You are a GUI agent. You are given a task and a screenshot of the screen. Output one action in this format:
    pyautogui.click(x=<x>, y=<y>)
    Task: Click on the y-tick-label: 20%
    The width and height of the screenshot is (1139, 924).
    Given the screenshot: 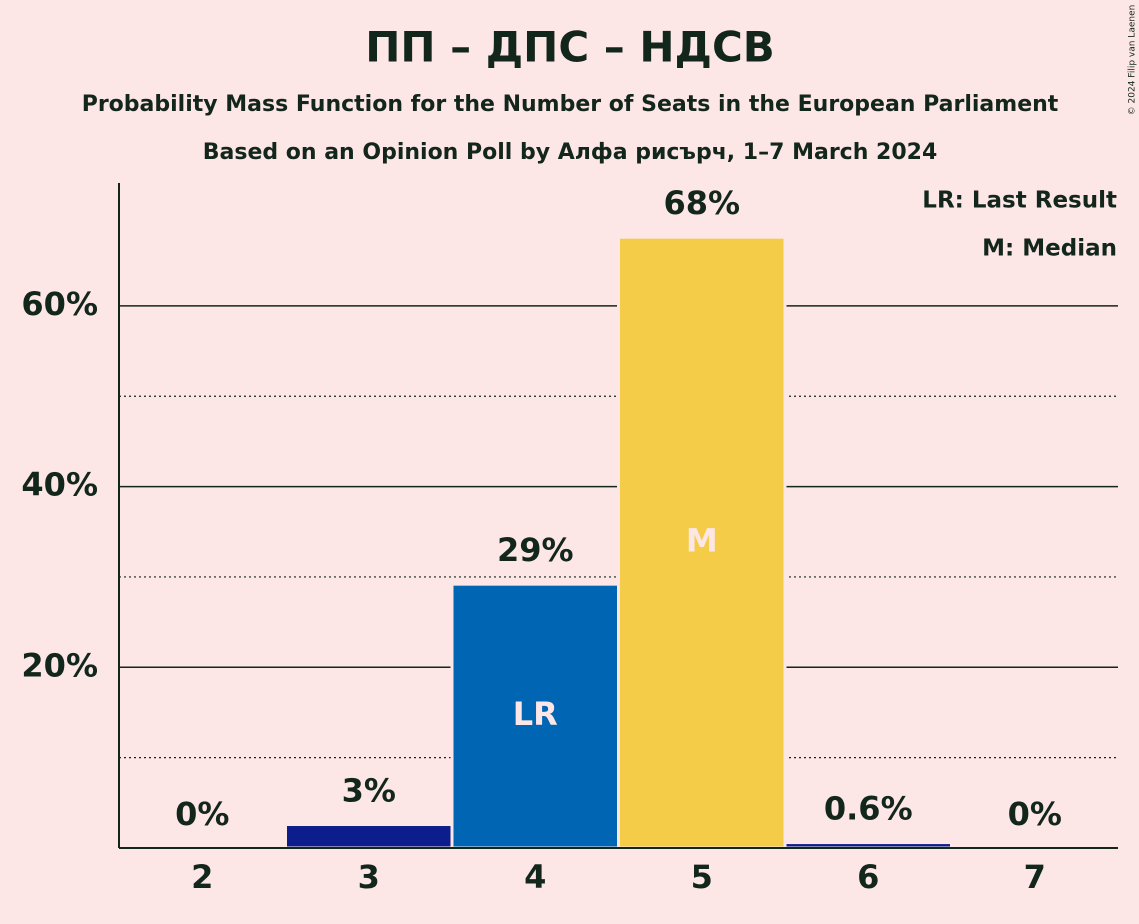 What is the action you would take?
    pyautogui.click(x=59, y=665)
    